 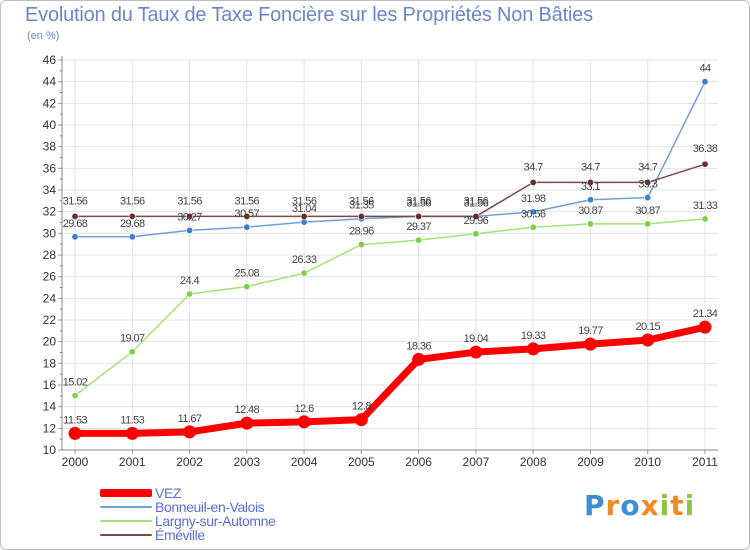 What do you see at coordinates (247, 274) in the screenshot?
I see `data-label: 25.08` at bounding box center [247, 274].